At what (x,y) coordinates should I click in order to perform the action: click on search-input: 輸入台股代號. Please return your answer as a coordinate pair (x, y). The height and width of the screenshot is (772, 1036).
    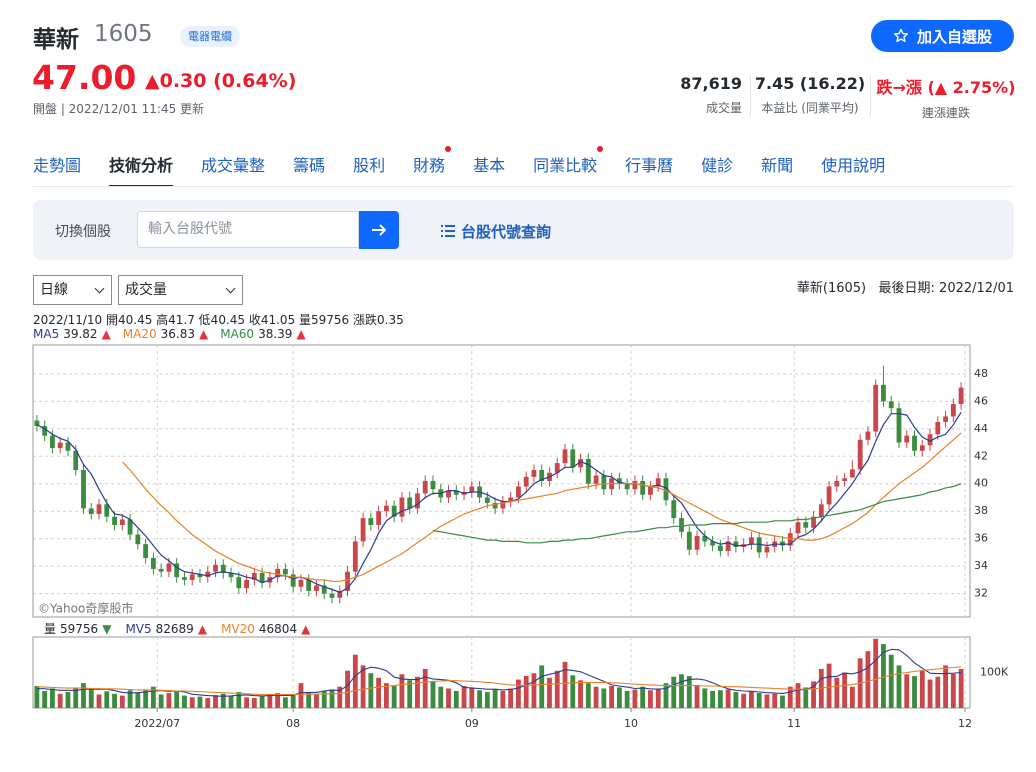
    Looking at the image, I should click on (248, 229).